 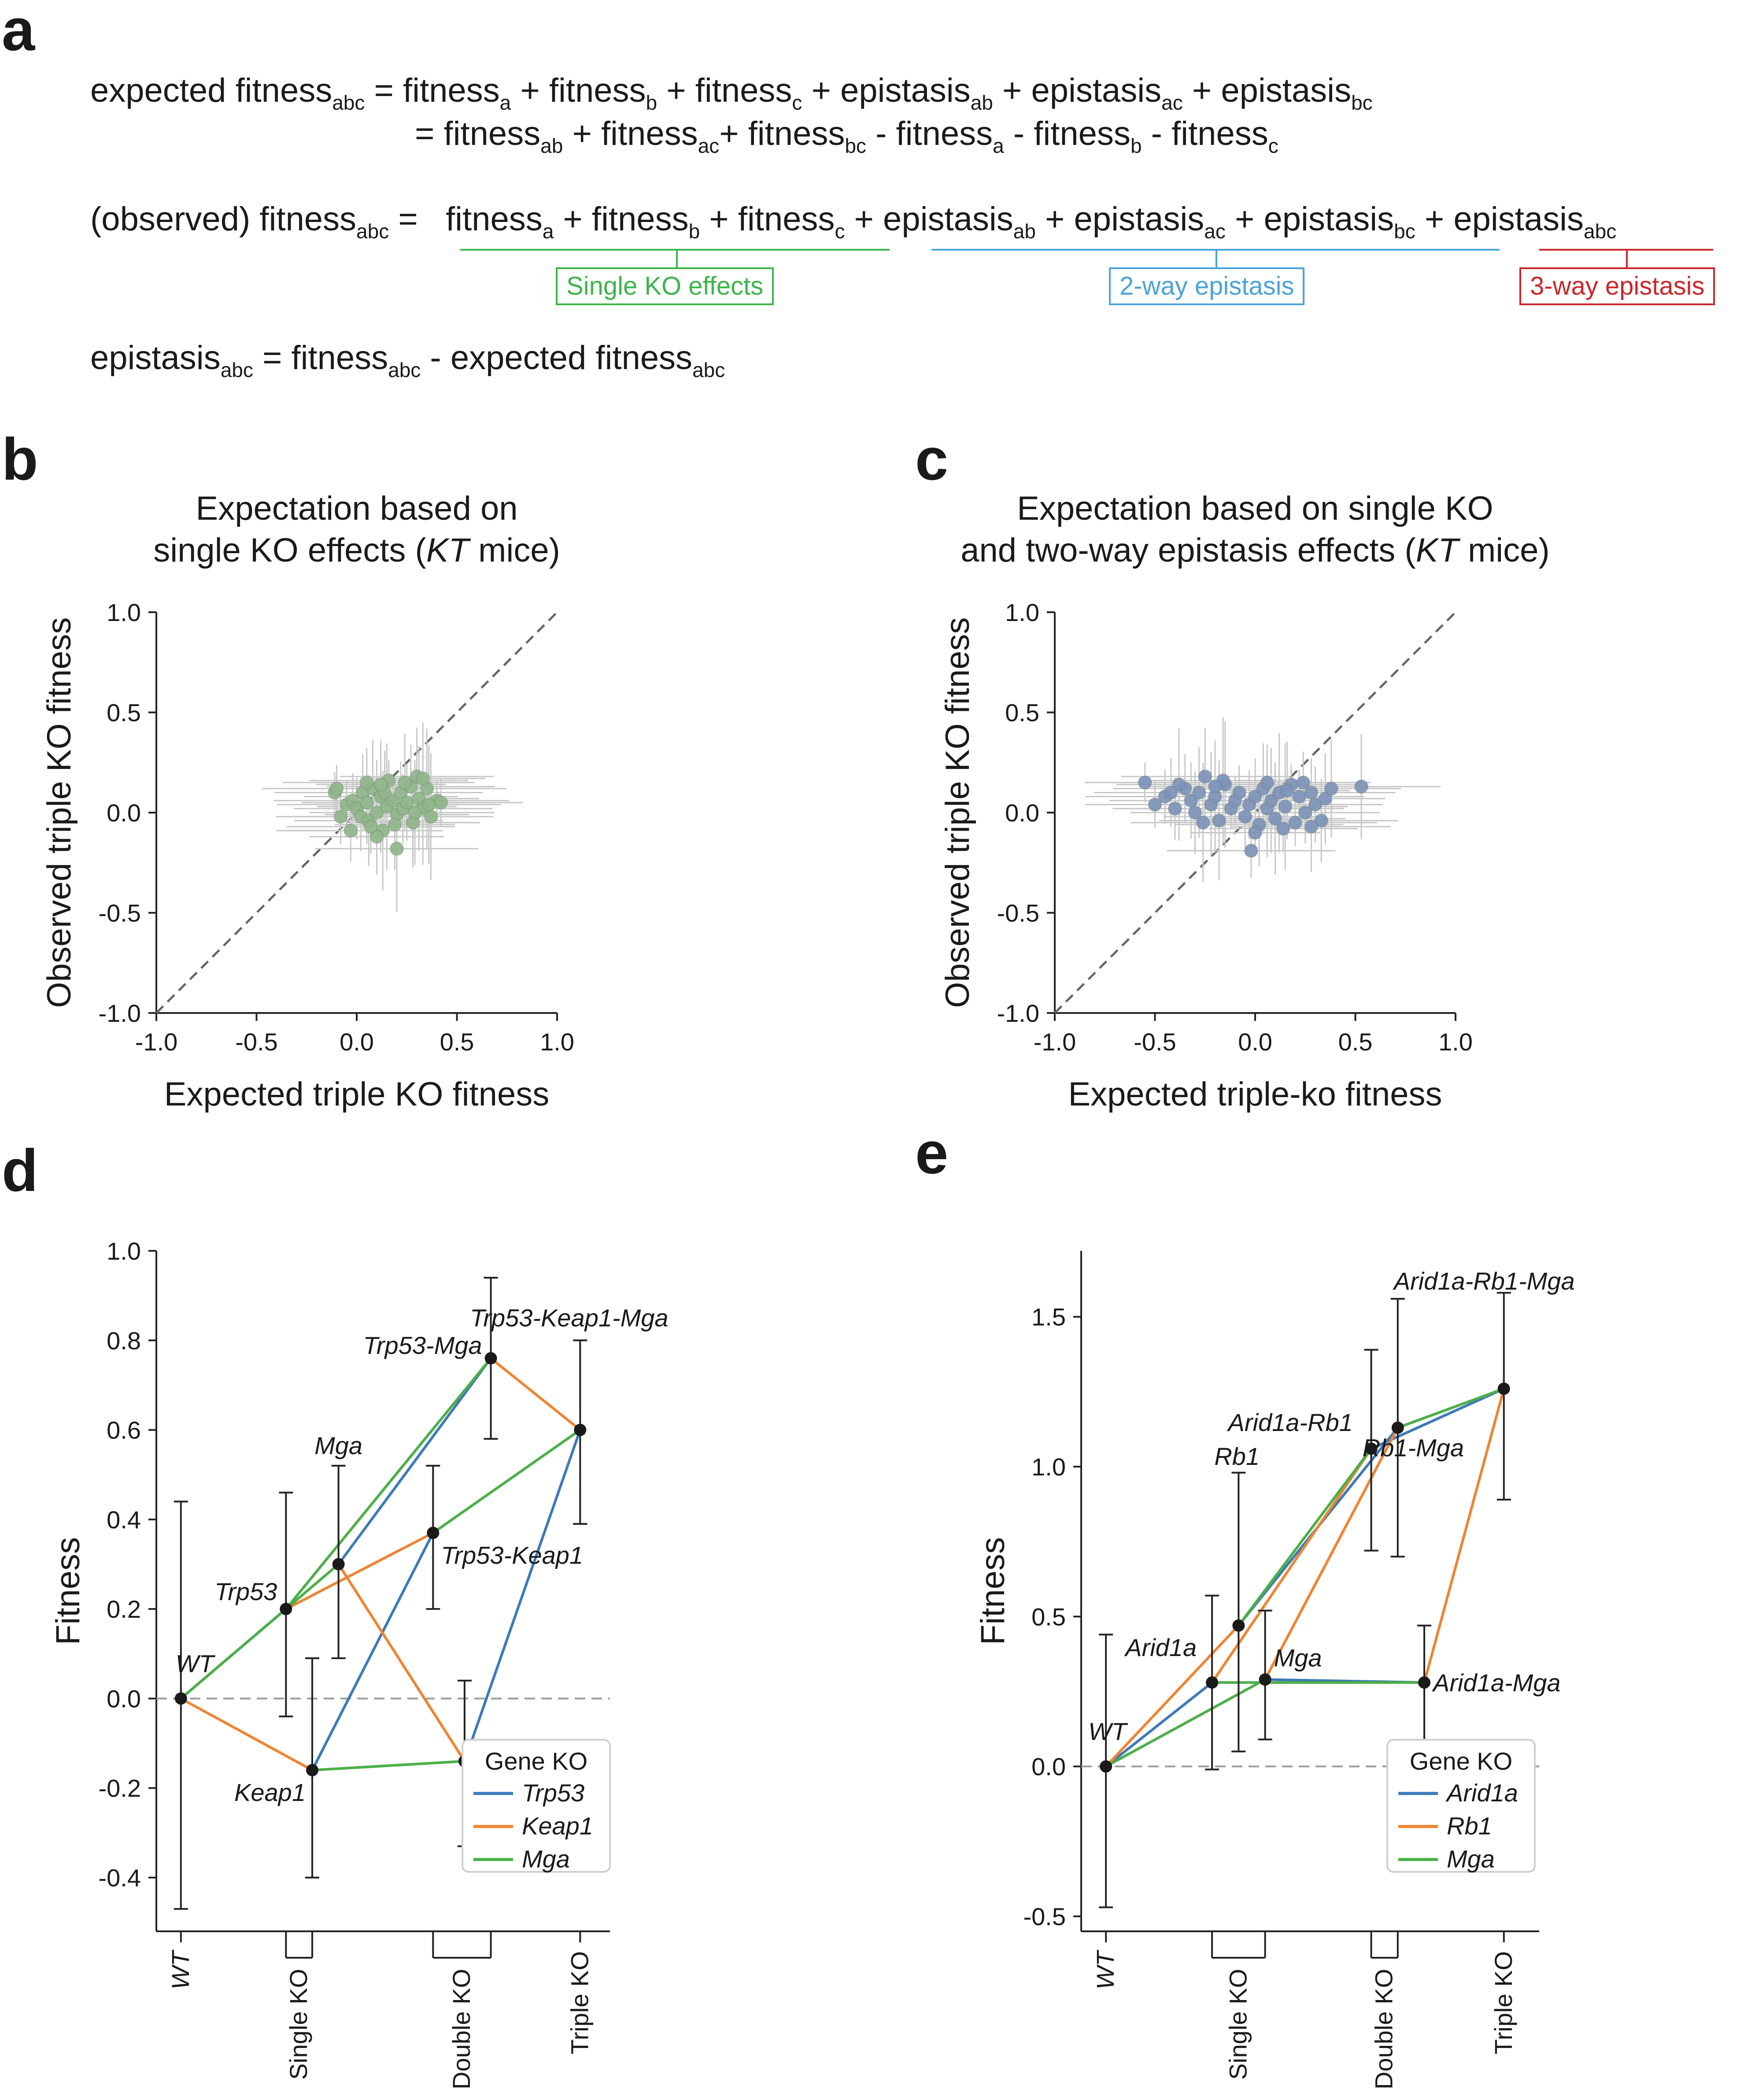 I want to click on panel-letter-d: d, so click(x=20, y=1170).